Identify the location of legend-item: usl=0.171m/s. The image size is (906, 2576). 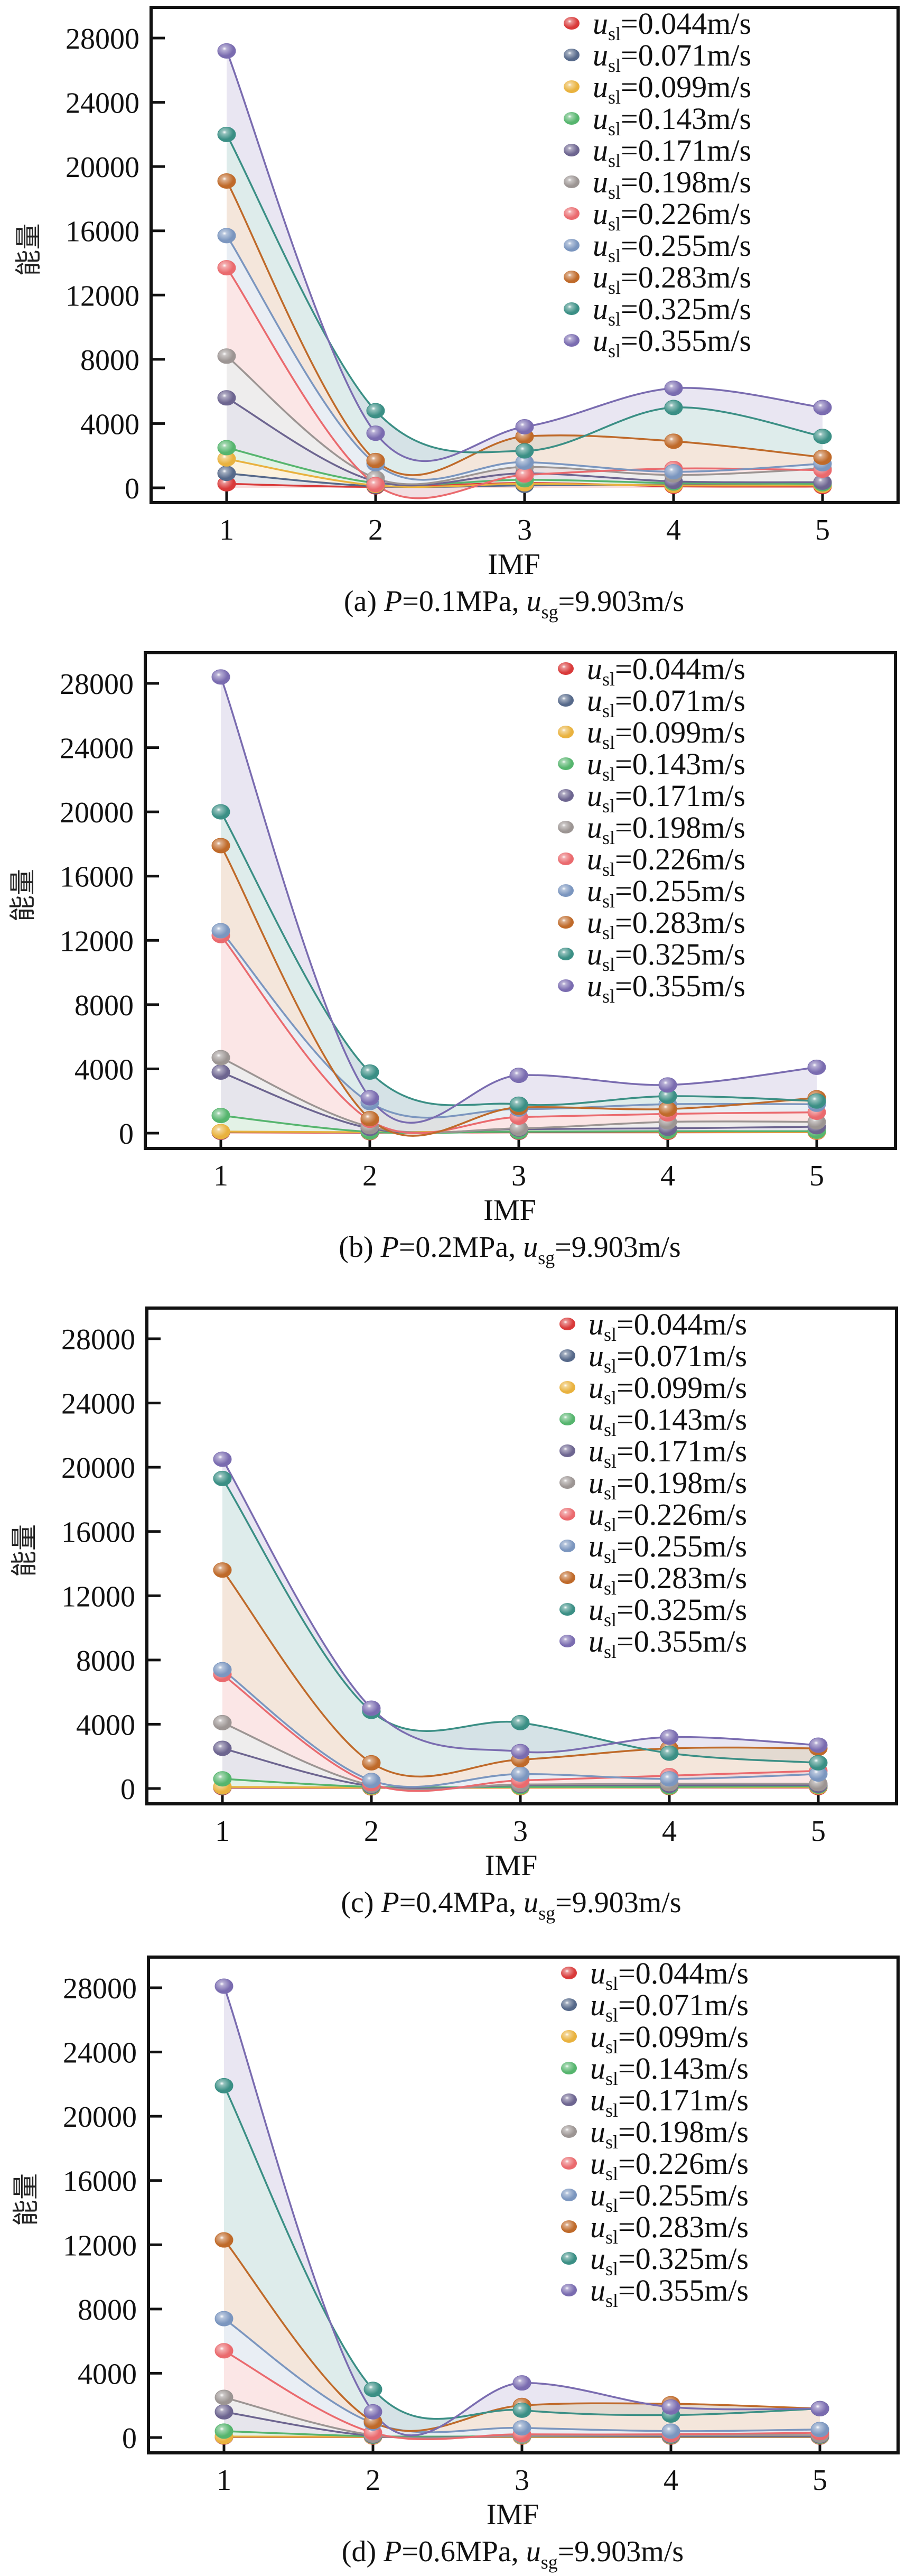
(653, 1453).